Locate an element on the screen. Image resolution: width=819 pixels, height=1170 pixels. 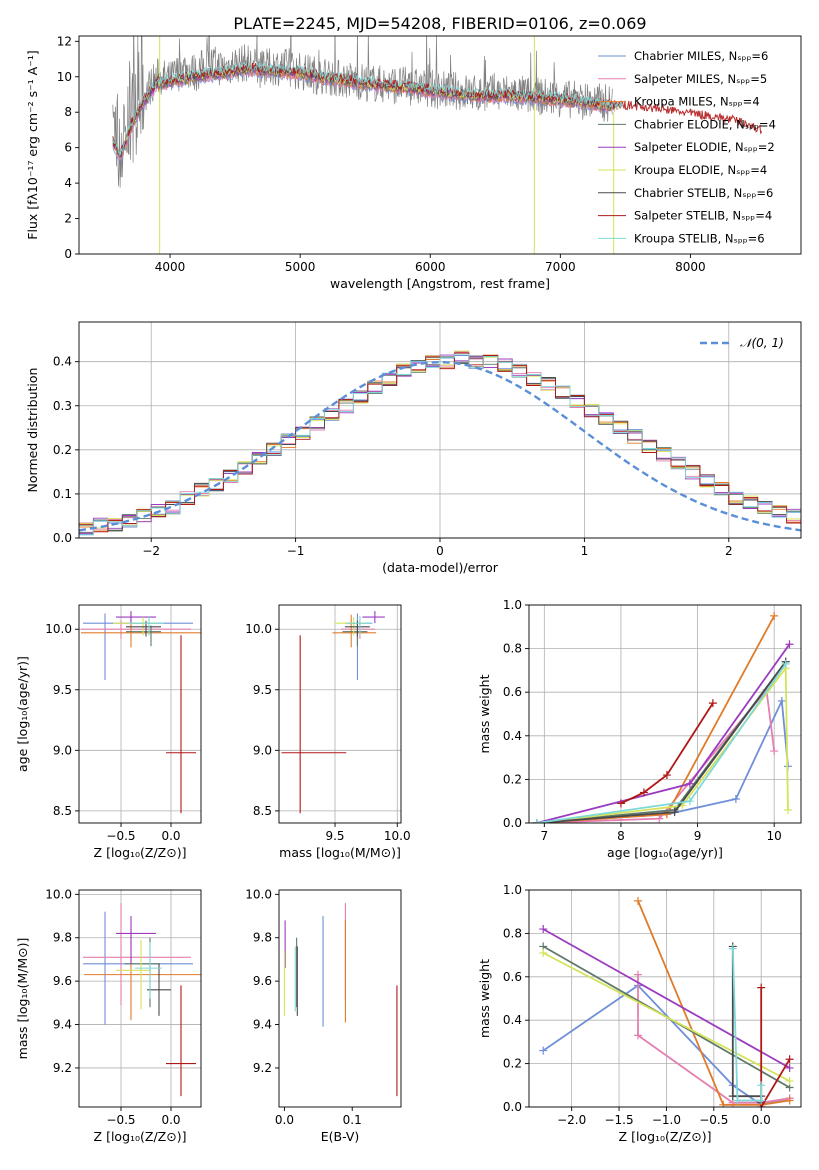
model-series-line is located at coordinates (367, 108).